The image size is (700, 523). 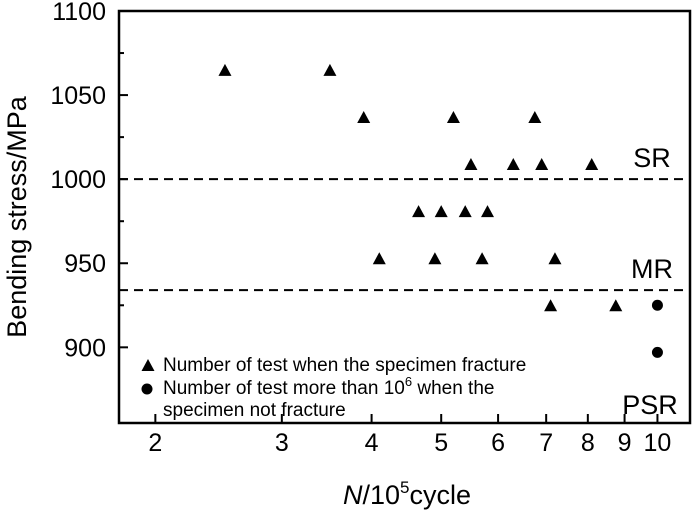 What do you see at coordinates (282, 443) in the screenshot?
I see `x-tick-label-3: 3` at bounding box center [282, 443].